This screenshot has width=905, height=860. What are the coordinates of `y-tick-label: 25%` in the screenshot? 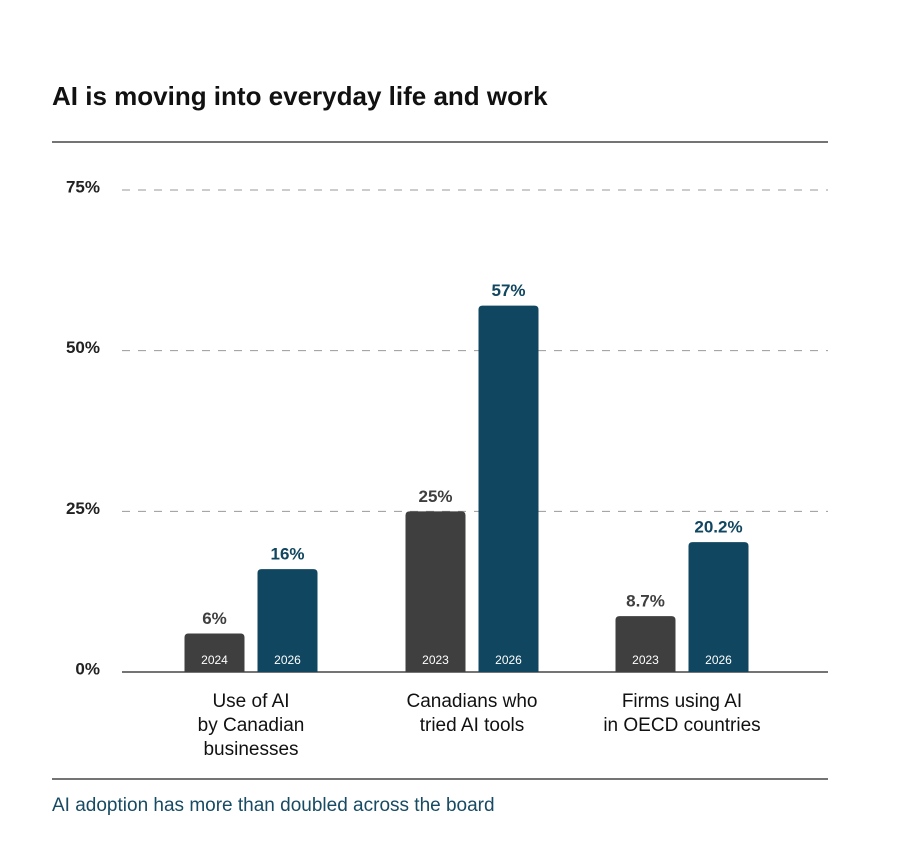 It's located at (83, 508).